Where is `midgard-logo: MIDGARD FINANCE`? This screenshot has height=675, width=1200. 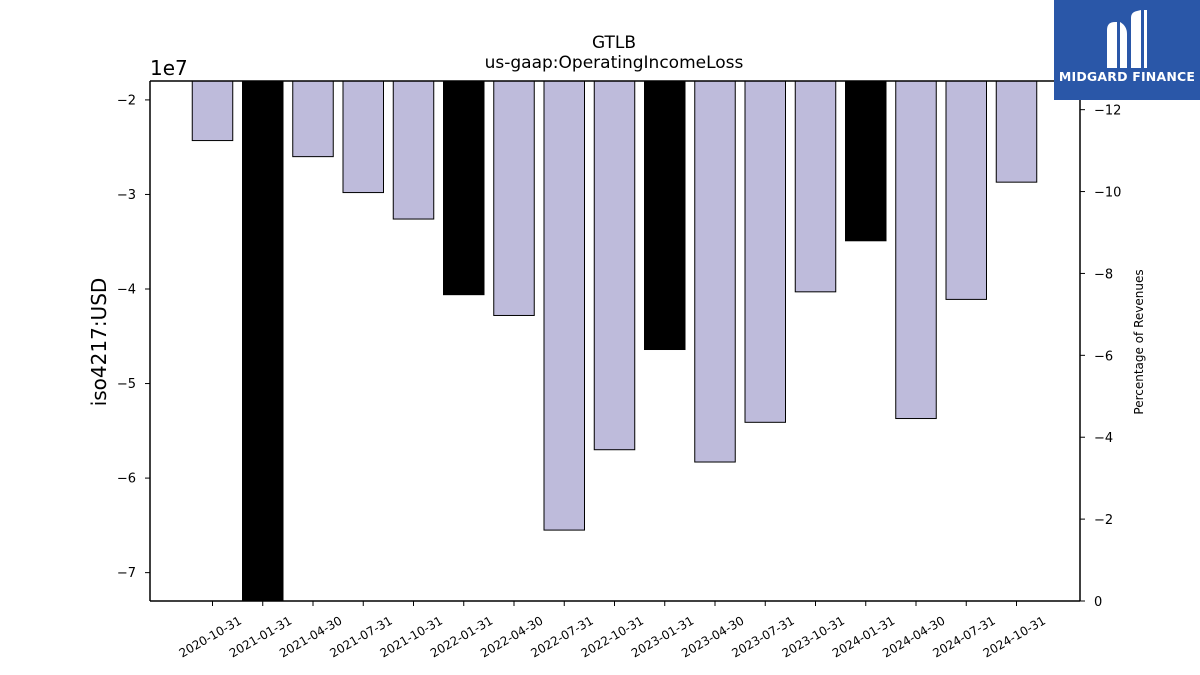
midgard-logo: MIDGARD FINANCE is located at coordinates (1127, 50).